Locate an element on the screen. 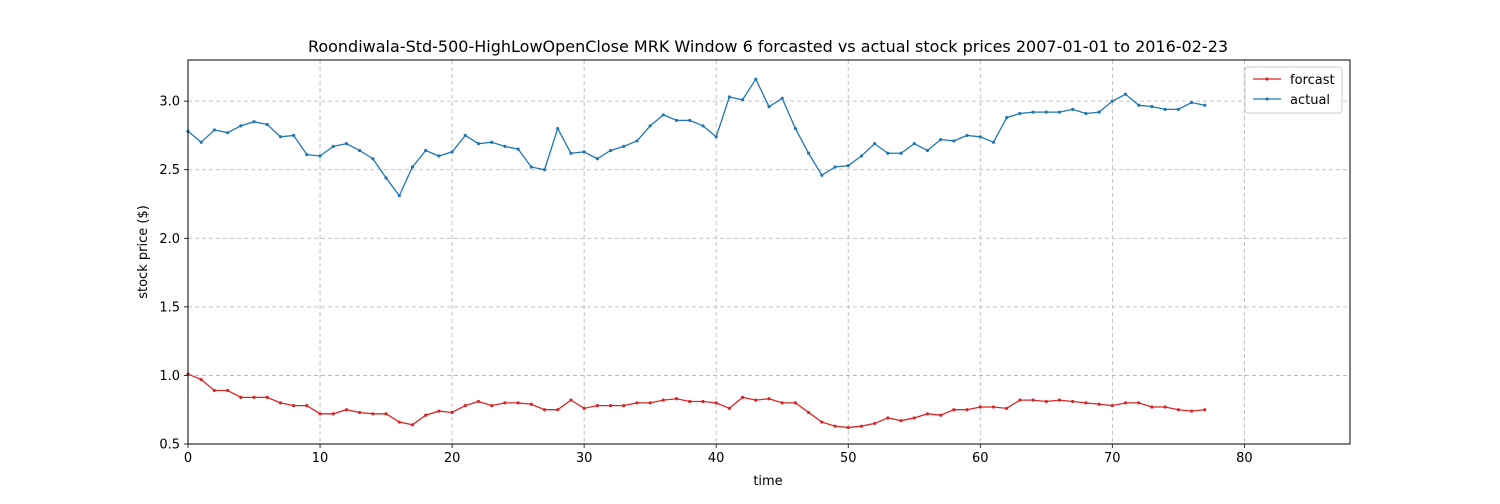 The height and width of the screenshot is (504, 1500). y-tick-label: 1.5 is located at coordinates (169, 307).